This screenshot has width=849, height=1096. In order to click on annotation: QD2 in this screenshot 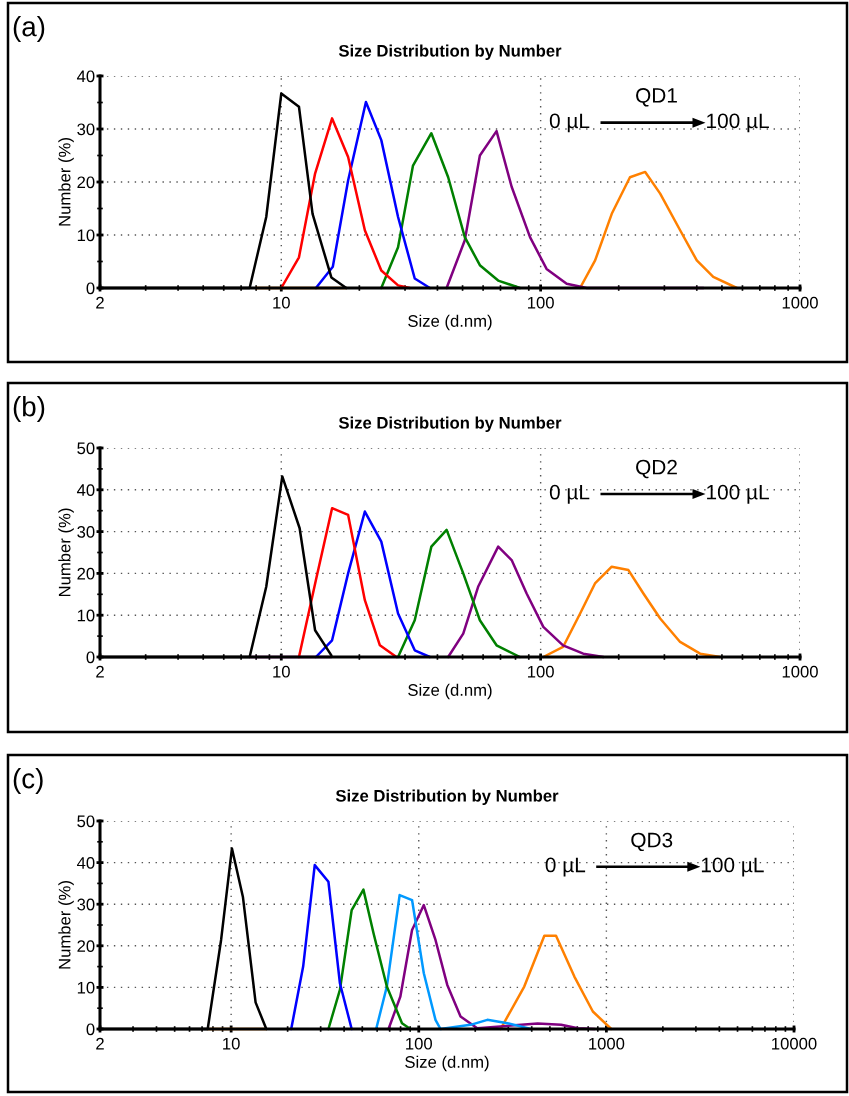, I will do `click(656, 469)`.